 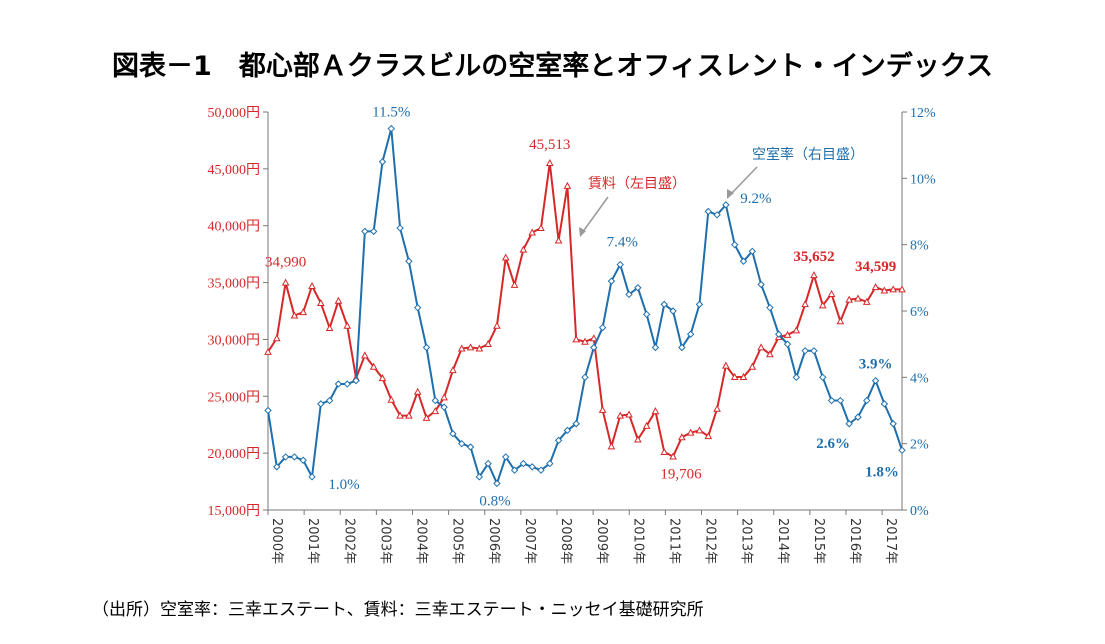 What do you see at coordinates (391, 113) in the screenshot?
I see `vacancy-data-label: 11.5%` at bounding box center [391, 113].